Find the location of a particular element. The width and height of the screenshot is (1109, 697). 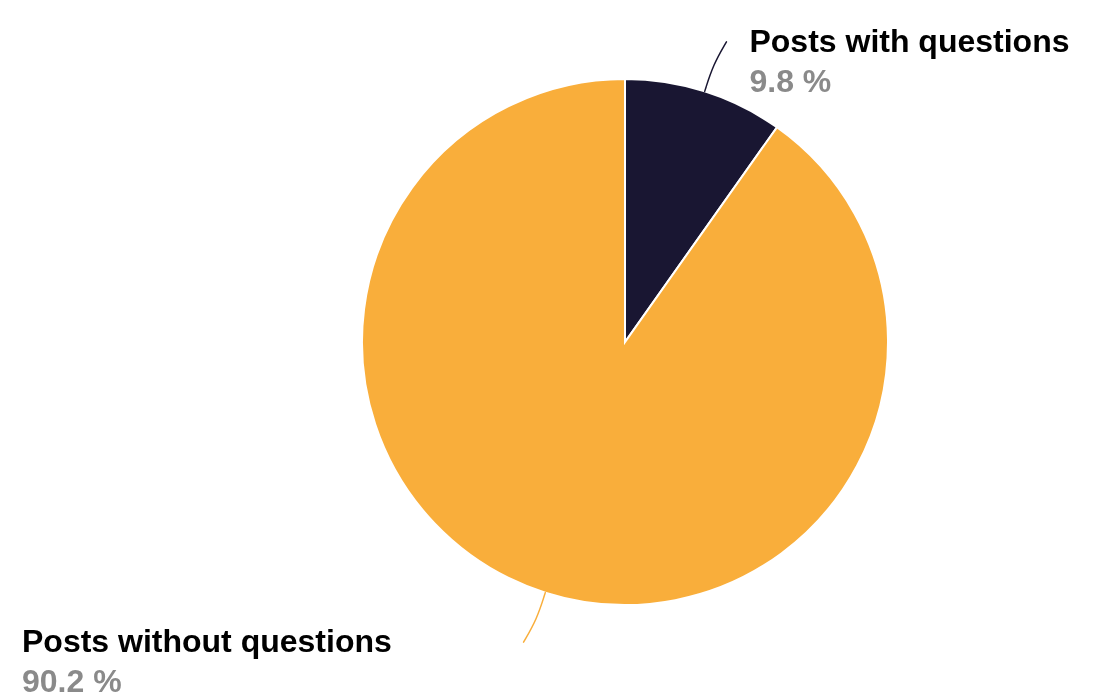

data-label: 90.2 % is located at coordinates (72, 680).